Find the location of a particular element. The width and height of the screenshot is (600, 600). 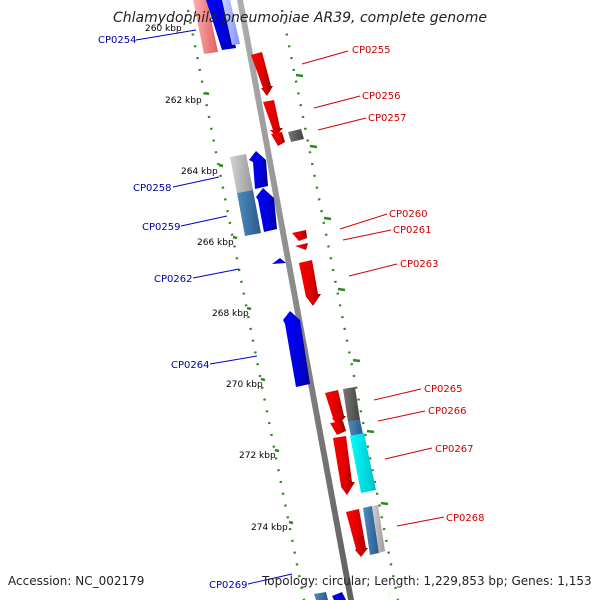

cp0259-gene-arrow is located at coordinates (266, 210).